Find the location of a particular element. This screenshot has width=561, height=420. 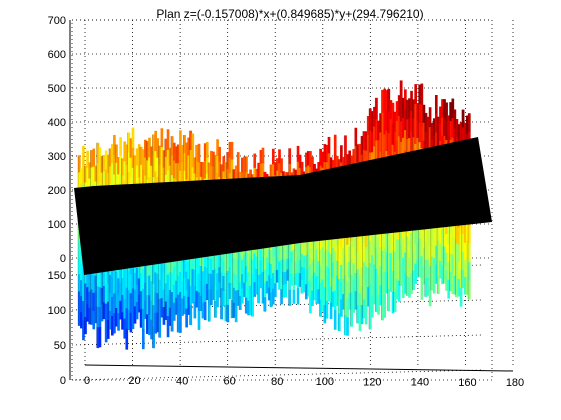

y-tick-label: 50 is located at coordinates (60, 346).